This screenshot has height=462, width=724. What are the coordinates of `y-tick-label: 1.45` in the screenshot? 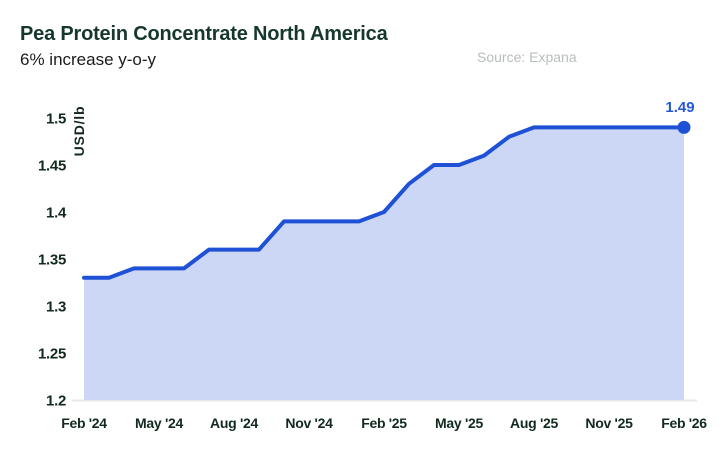 It's located at (52, 166).